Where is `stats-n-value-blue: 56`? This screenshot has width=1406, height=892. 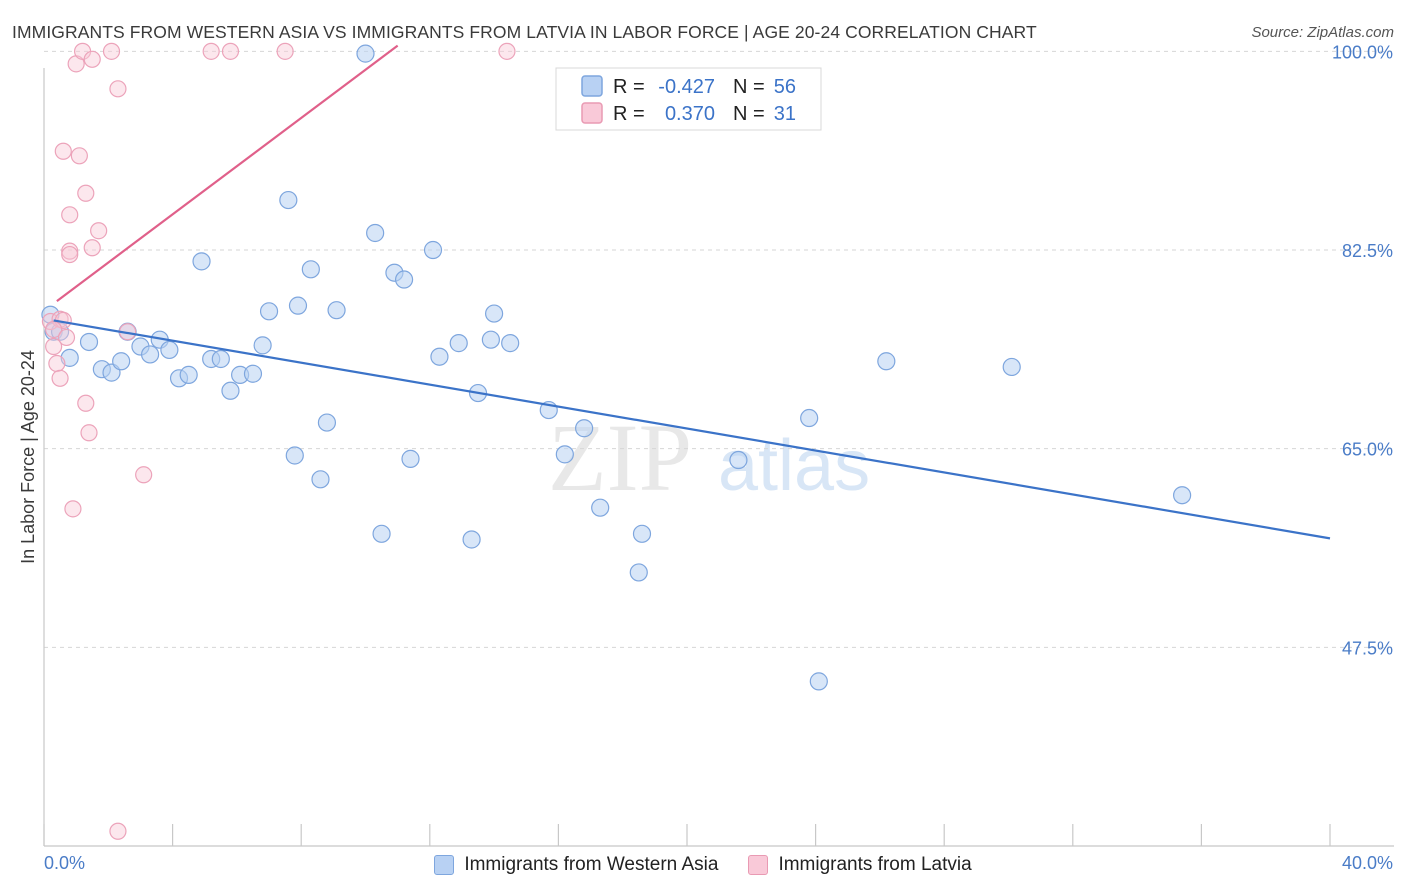
stats-n-value-blue: 56 is located at coordinates (785, 87).